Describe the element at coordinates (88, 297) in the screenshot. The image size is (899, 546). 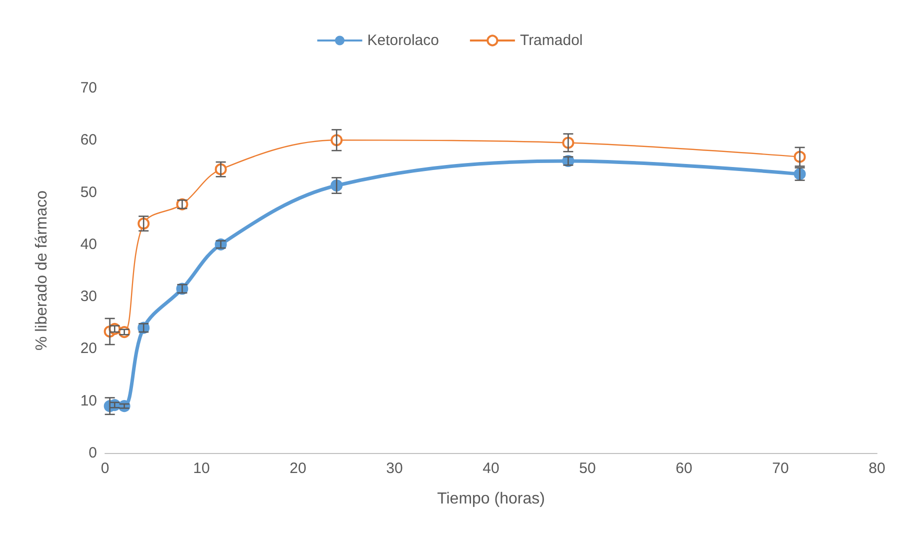
I see `y-tick-label: 30` at that location.